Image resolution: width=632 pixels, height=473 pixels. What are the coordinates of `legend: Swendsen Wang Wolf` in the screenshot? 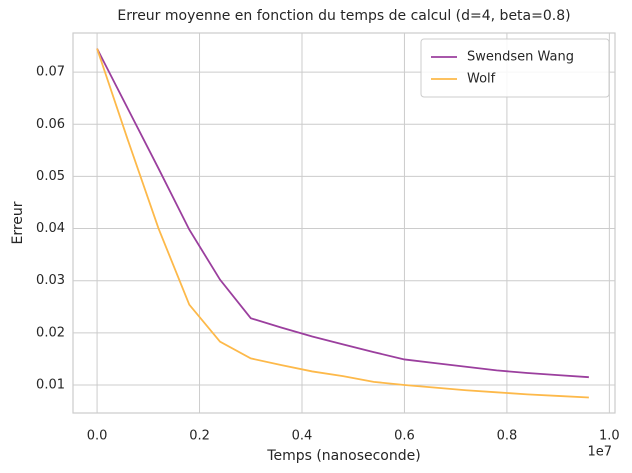 It's located at (515, 68).